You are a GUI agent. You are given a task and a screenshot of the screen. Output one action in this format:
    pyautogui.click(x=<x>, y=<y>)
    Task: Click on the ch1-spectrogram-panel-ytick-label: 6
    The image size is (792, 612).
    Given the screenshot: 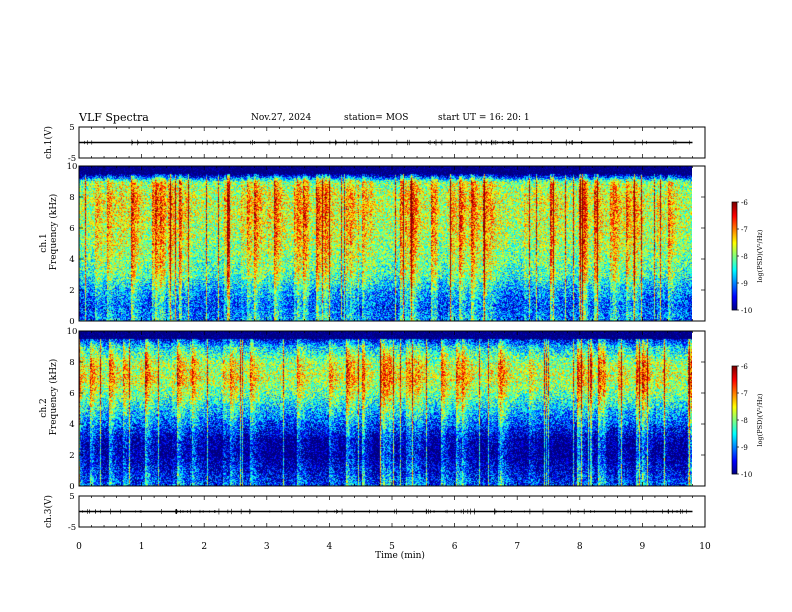 What is the action you would take?
    pyautogui.click(x=71, y=229)
    